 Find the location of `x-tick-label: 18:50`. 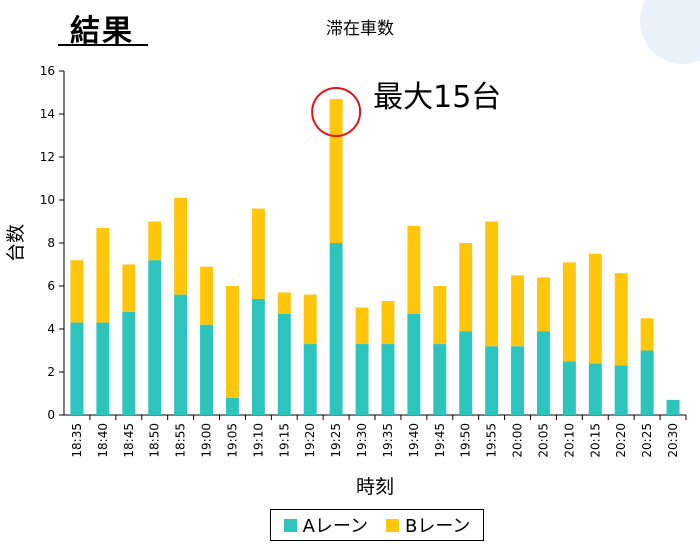

x-tick-label: 18:50 is located at coordinates (155, 440).